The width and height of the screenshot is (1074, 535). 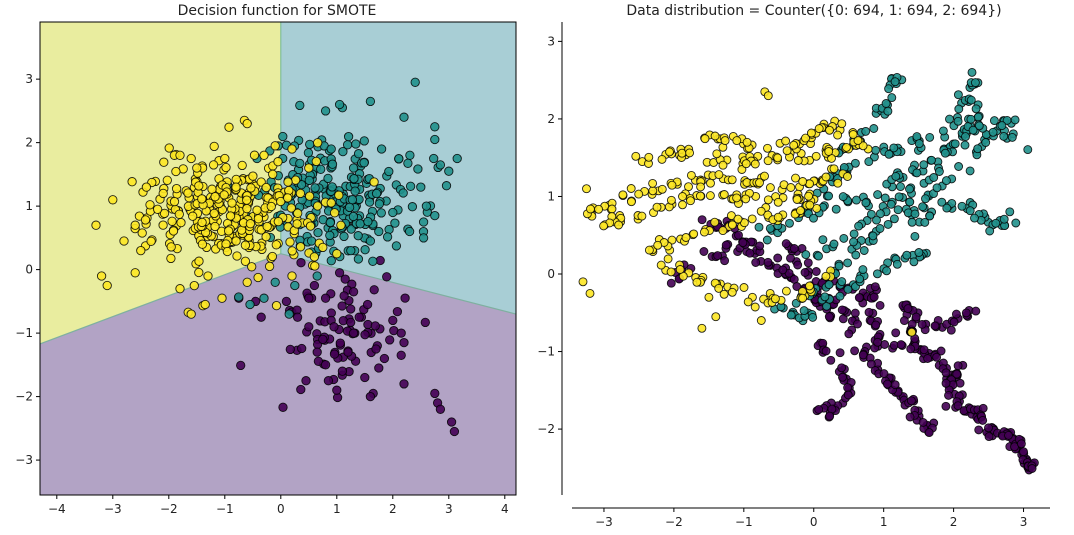 I want to click on x-tick-label: 2, so click(x=954, y=522).